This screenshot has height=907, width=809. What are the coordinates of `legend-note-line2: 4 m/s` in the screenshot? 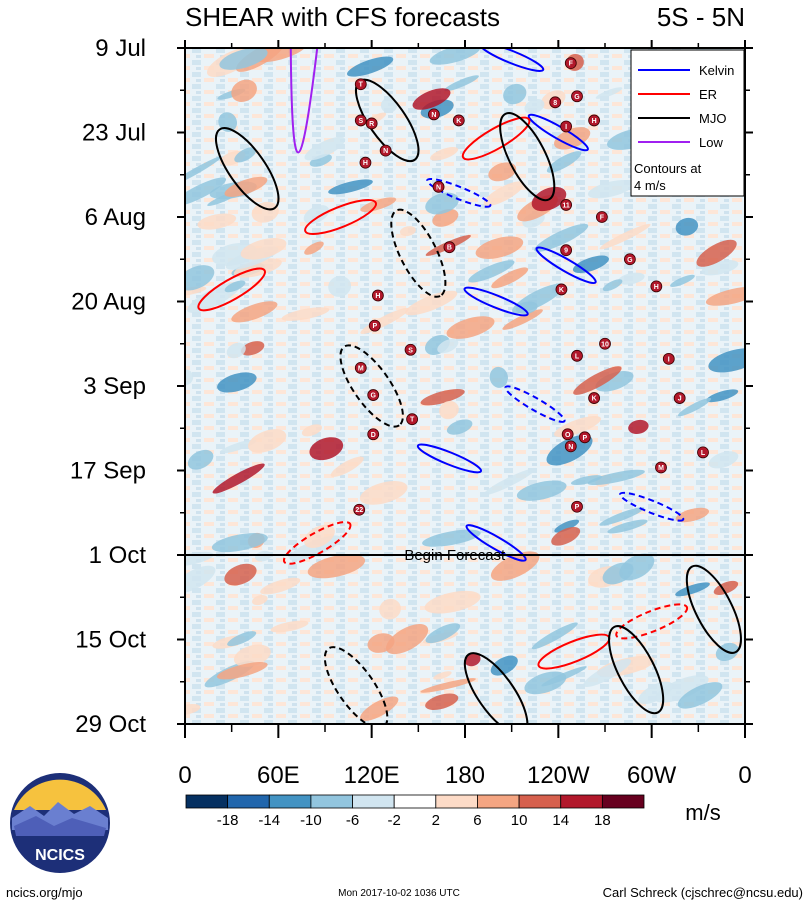 It's located at (650, 185).